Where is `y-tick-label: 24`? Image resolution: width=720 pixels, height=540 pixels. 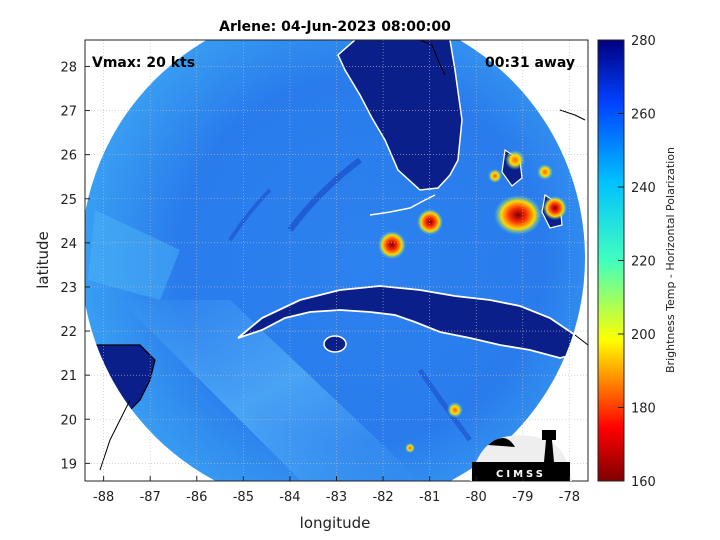
y-tick-label: 24 is located at coordinates (68, 244).